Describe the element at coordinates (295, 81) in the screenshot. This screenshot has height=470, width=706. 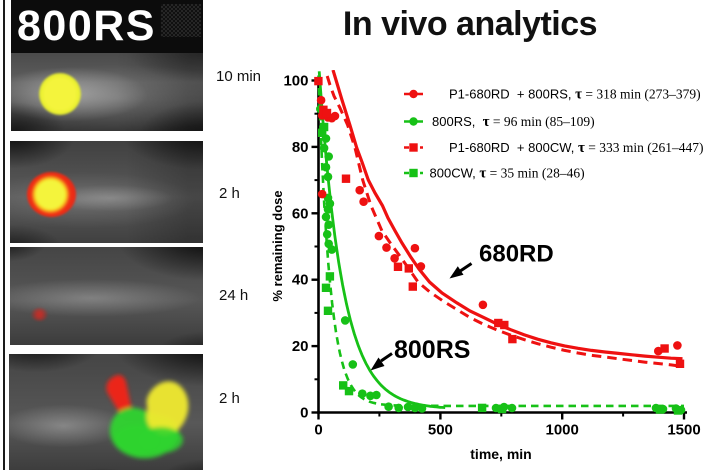
I see `svg-text: 100` at that location.